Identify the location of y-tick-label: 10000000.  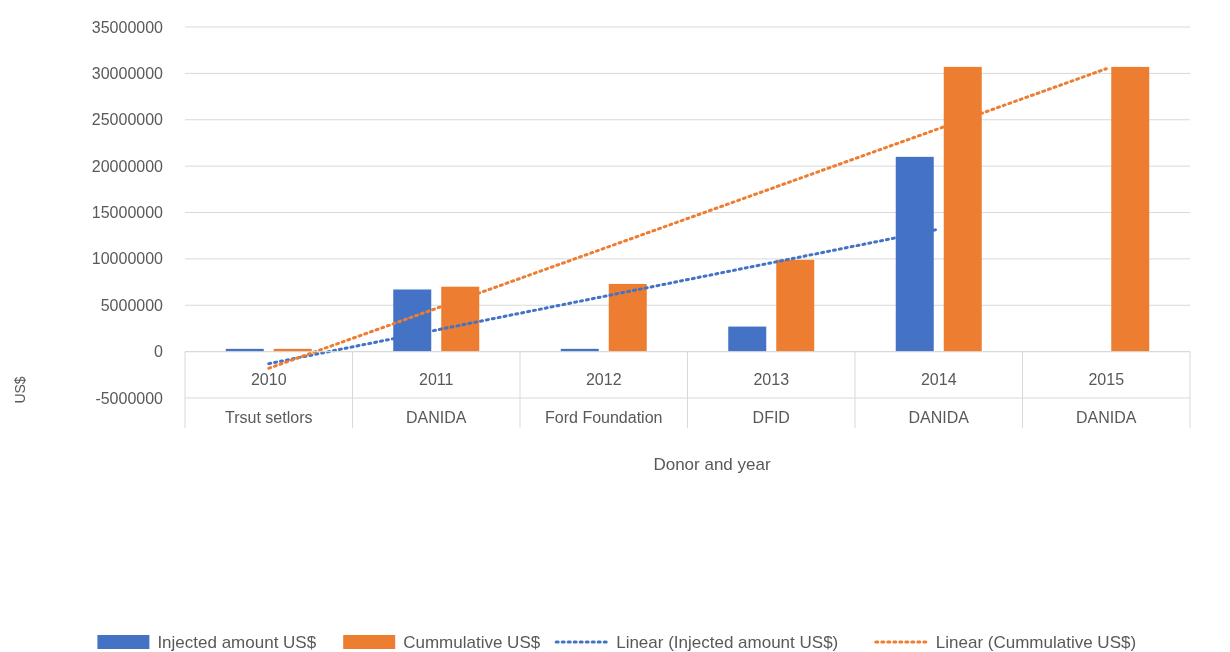
(127, 259).